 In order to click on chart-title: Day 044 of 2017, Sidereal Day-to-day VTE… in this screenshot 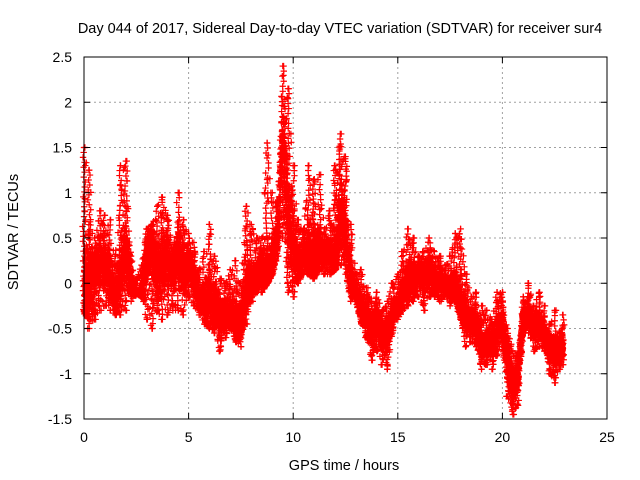, I will do `click(340, 29)`.